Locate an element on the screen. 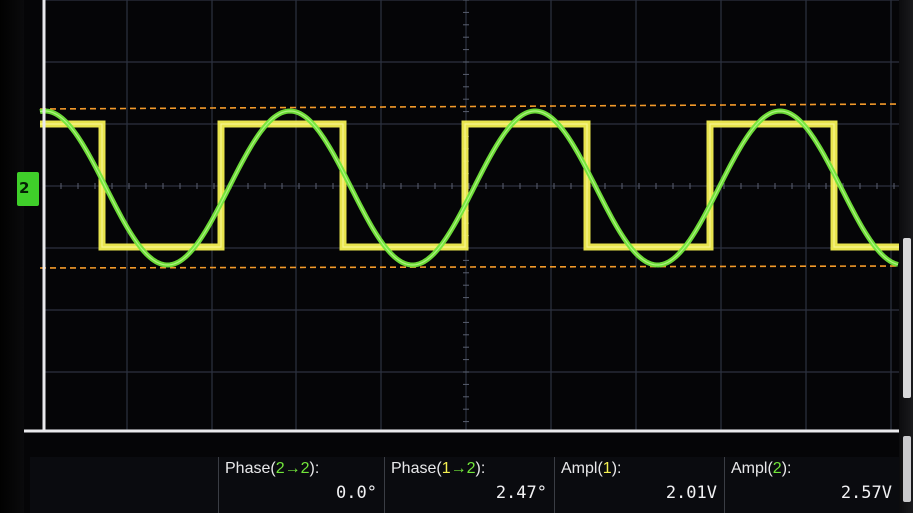 This screenshot has height=513, width=913. cursor-lower is located at coordinates (469, 267).